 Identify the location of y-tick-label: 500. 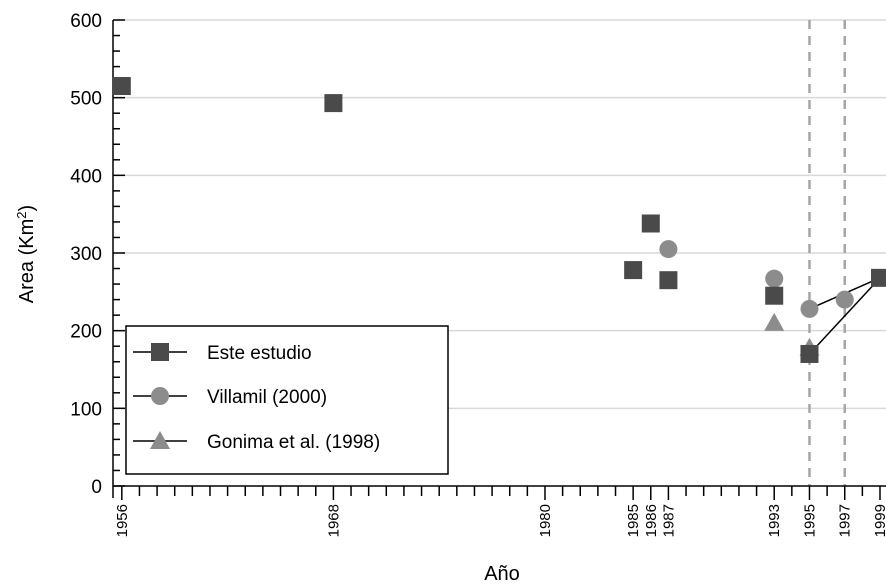
(86, 99).